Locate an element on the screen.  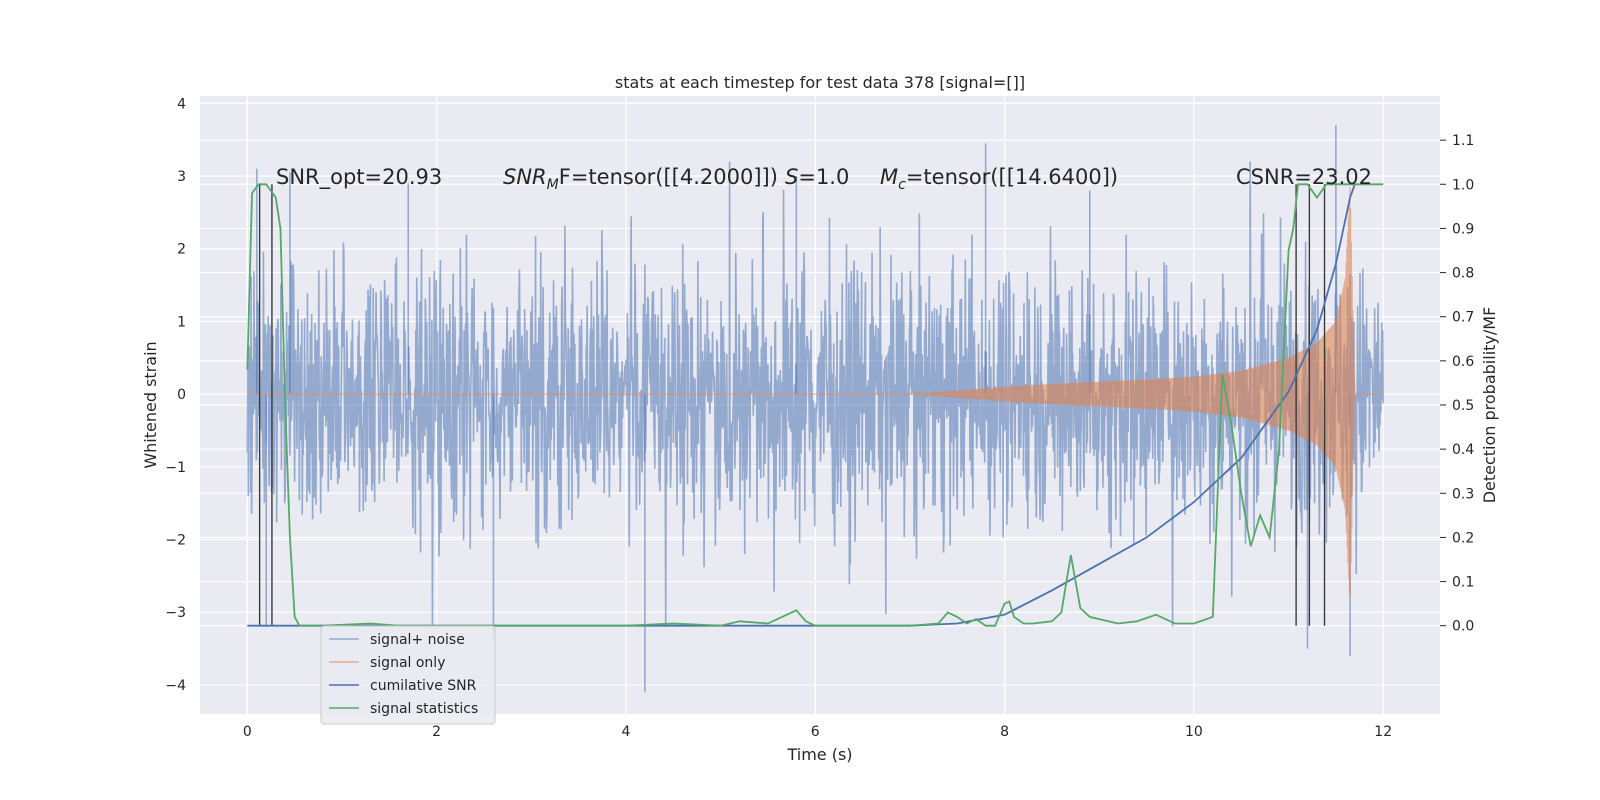
legend-label-cumulative-snr: cumilative SNR is located at coordinates (423, 686).